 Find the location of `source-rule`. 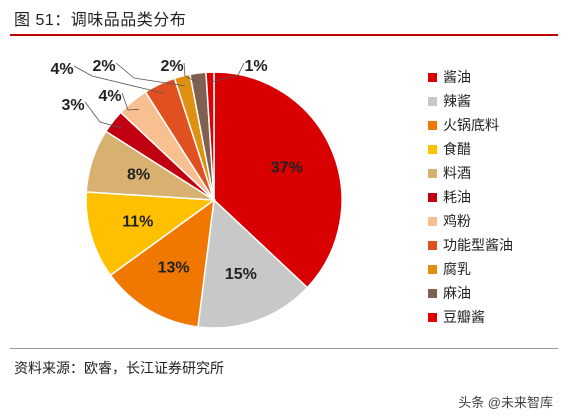

source-rule is located at coordinates (284, 348).